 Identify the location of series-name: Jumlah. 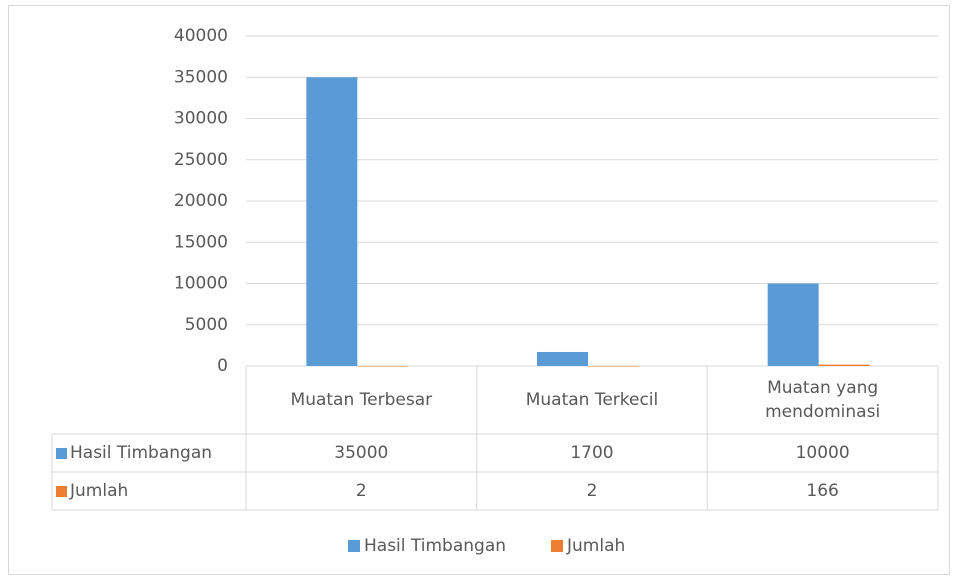
(99, 491).